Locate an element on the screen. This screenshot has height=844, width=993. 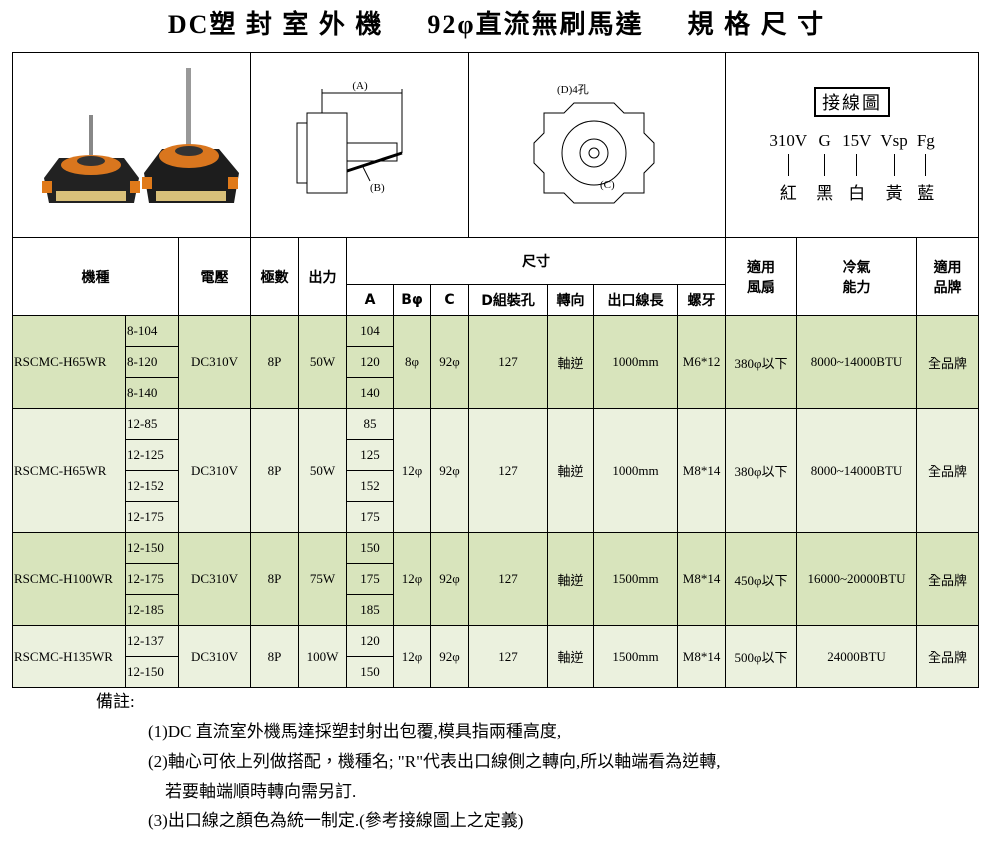
data-cell: 50W is located at coordinates (322, 470).